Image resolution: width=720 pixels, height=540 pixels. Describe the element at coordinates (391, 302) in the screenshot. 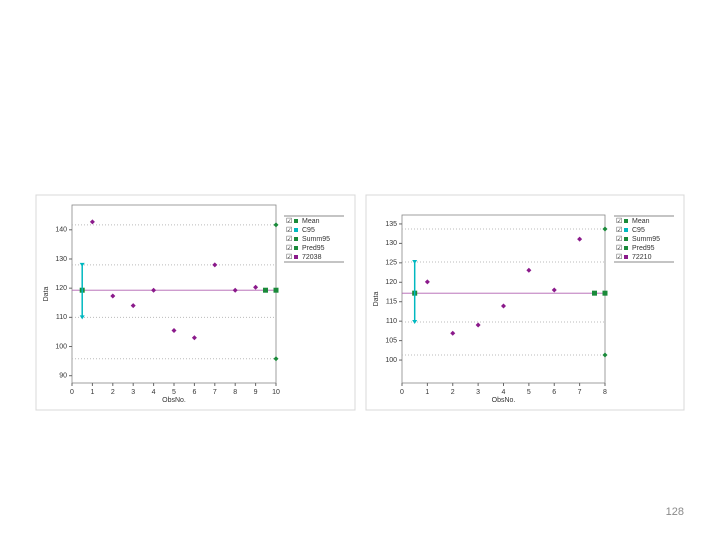

I see `y-tick-label: 115` at that location.